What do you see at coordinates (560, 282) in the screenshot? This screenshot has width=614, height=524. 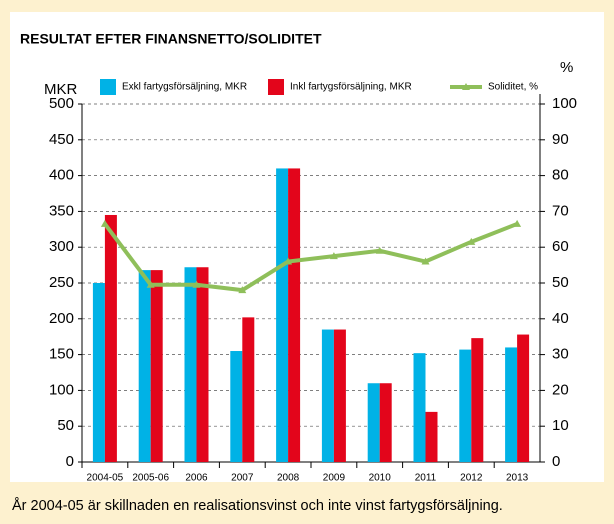 I see `y2-tick-label: 50` at bounding box center [560, 282].